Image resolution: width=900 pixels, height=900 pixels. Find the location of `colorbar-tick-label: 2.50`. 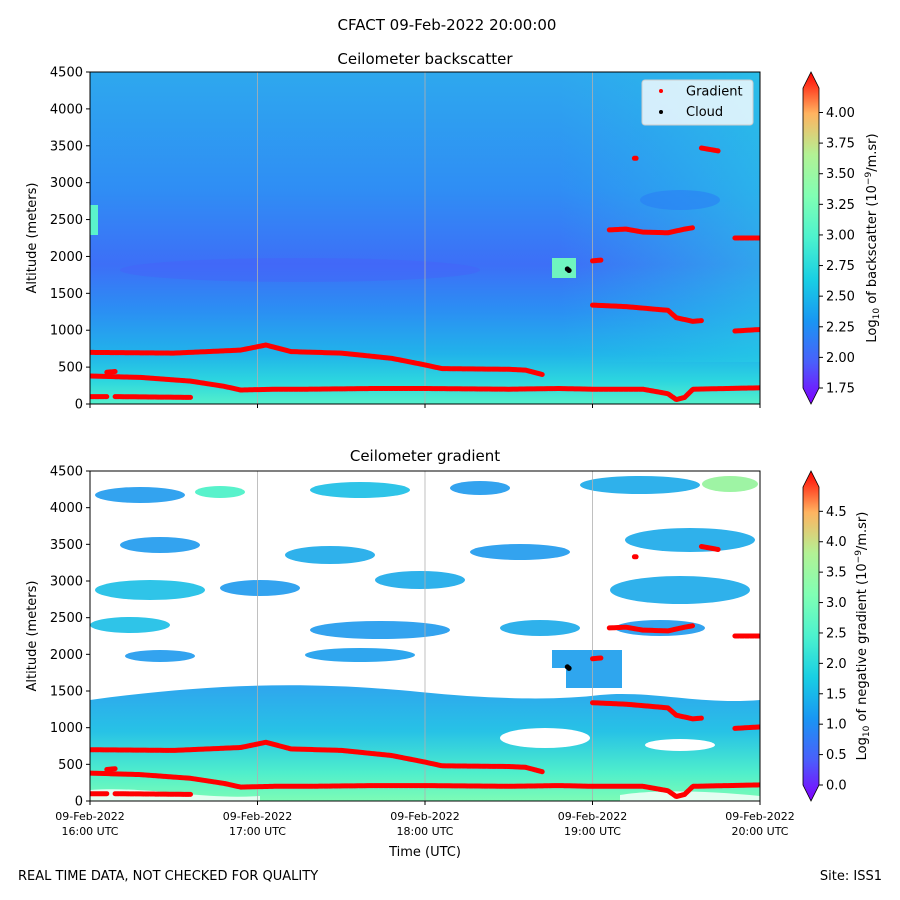

colorbar-tick-label: 2.50 is located at coordinates (840, 297).